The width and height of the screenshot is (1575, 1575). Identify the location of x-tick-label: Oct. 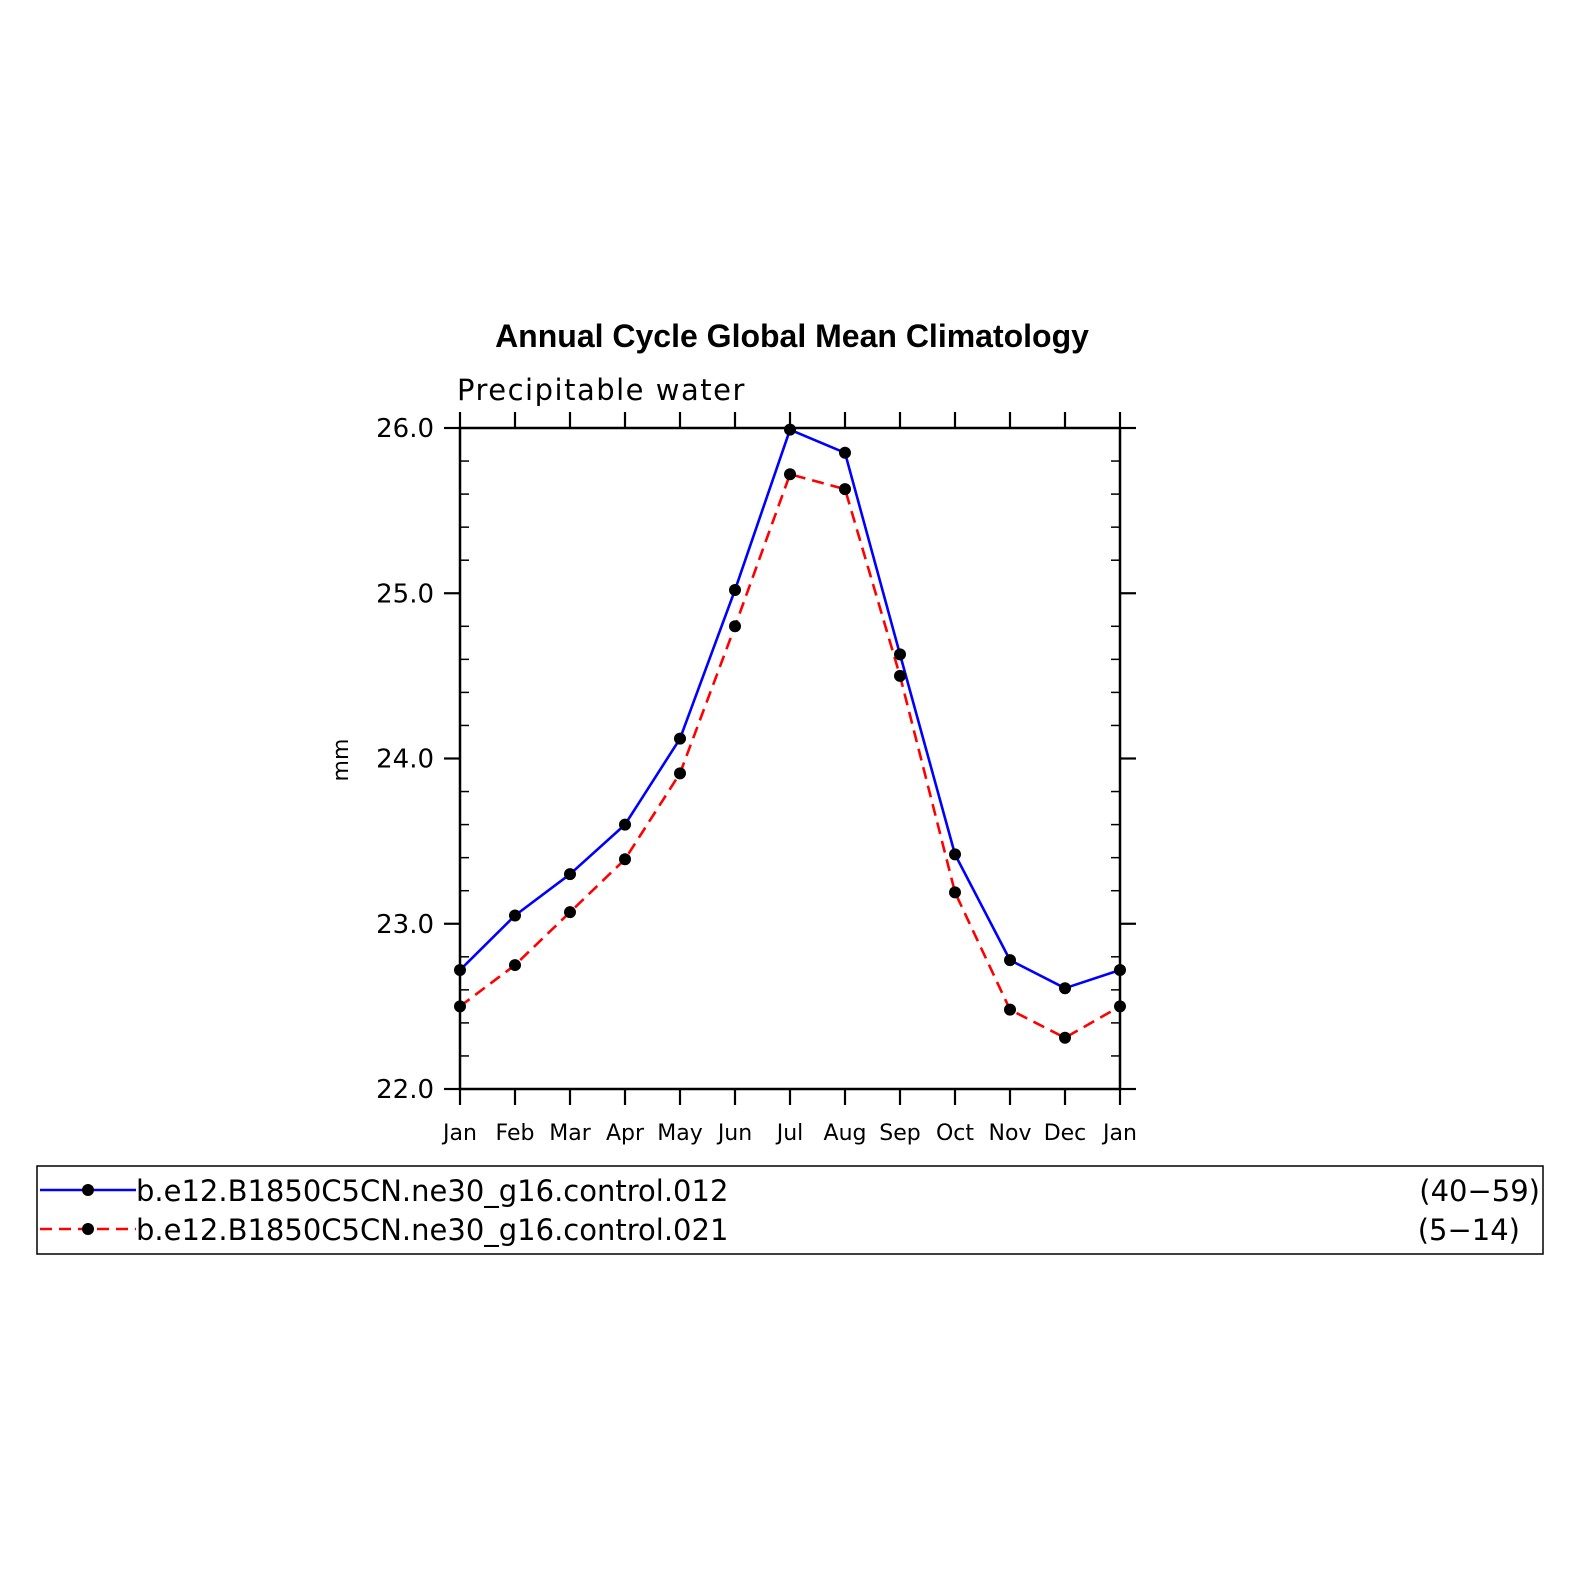
(955, 1133).